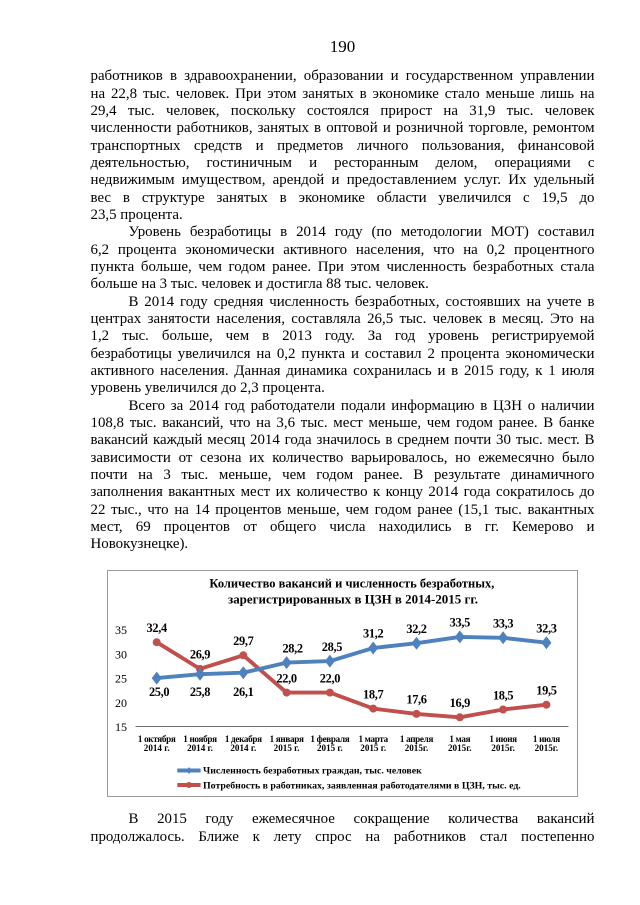 The height and width of the screenshot is (905, 640). What do you see at coordinates (243, 739) in the screenshot?
I see `svg-text: 1 декабря` at bounding box center [243, 739].